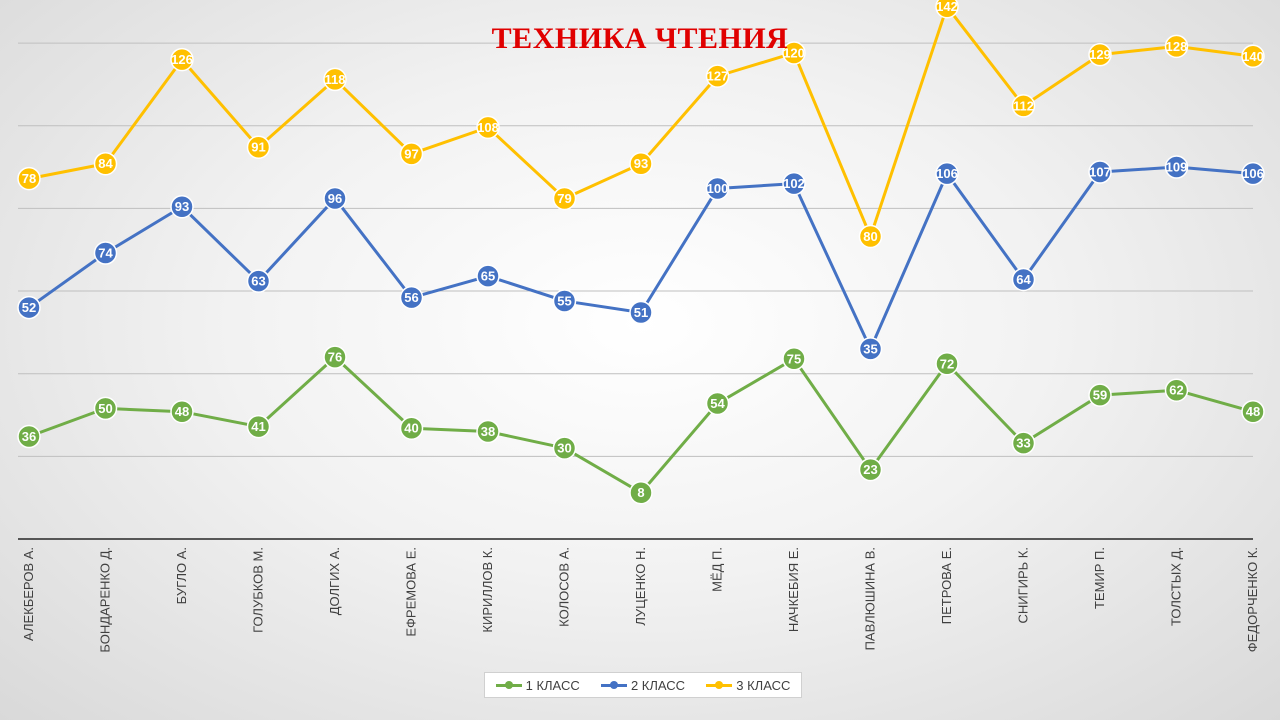 Image resolution: width=1280 pixels, height=720 pixels. I want to click on data-label: 128, so click(1177, 46).